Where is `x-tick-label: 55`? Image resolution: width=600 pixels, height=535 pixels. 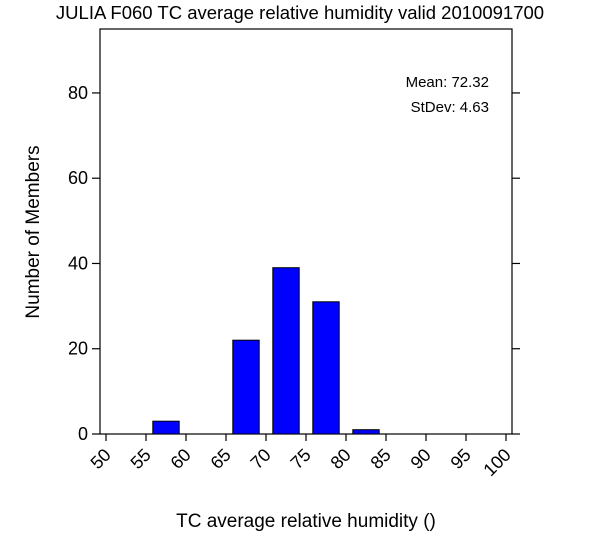 x-tick-label: 55 is located at coordinates (141, 459).